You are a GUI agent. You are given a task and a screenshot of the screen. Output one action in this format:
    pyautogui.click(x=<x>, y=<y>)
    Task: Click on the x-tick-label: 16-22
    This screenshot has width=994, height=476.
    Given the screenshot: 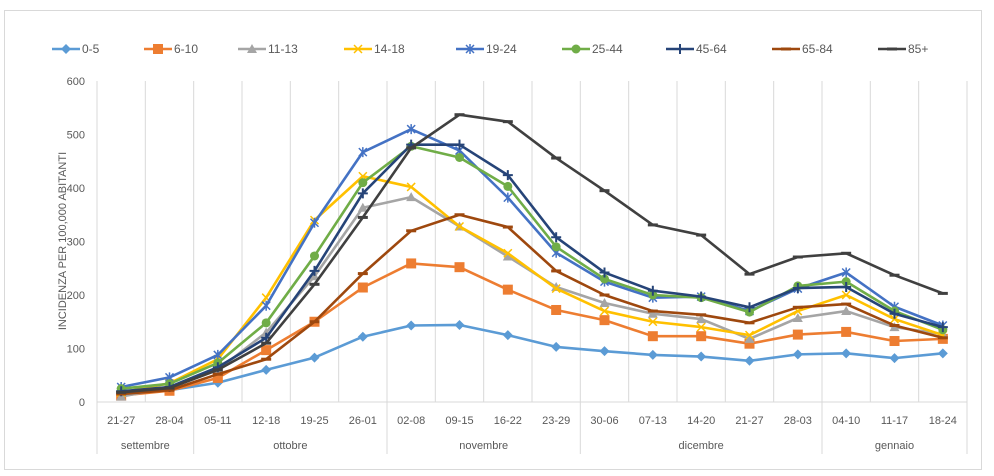 What is the action you would take?
    pyautogui.click(x=508, y=421)
    